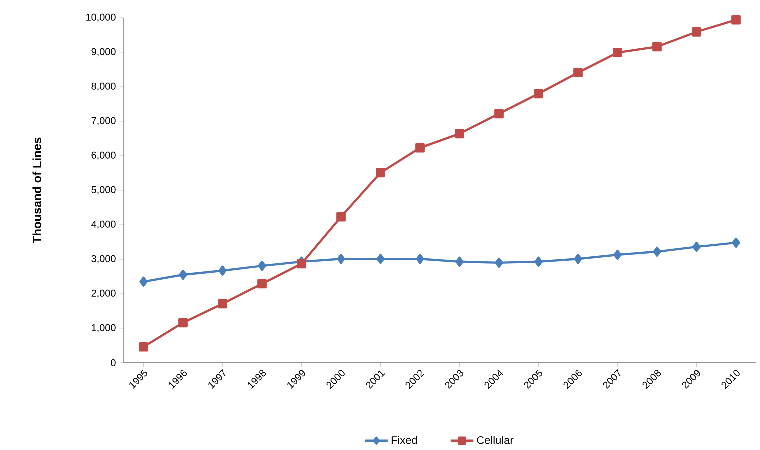 The image size is (760, 450). I want to click on y-tick-label: 10,000, so click(101, 18).